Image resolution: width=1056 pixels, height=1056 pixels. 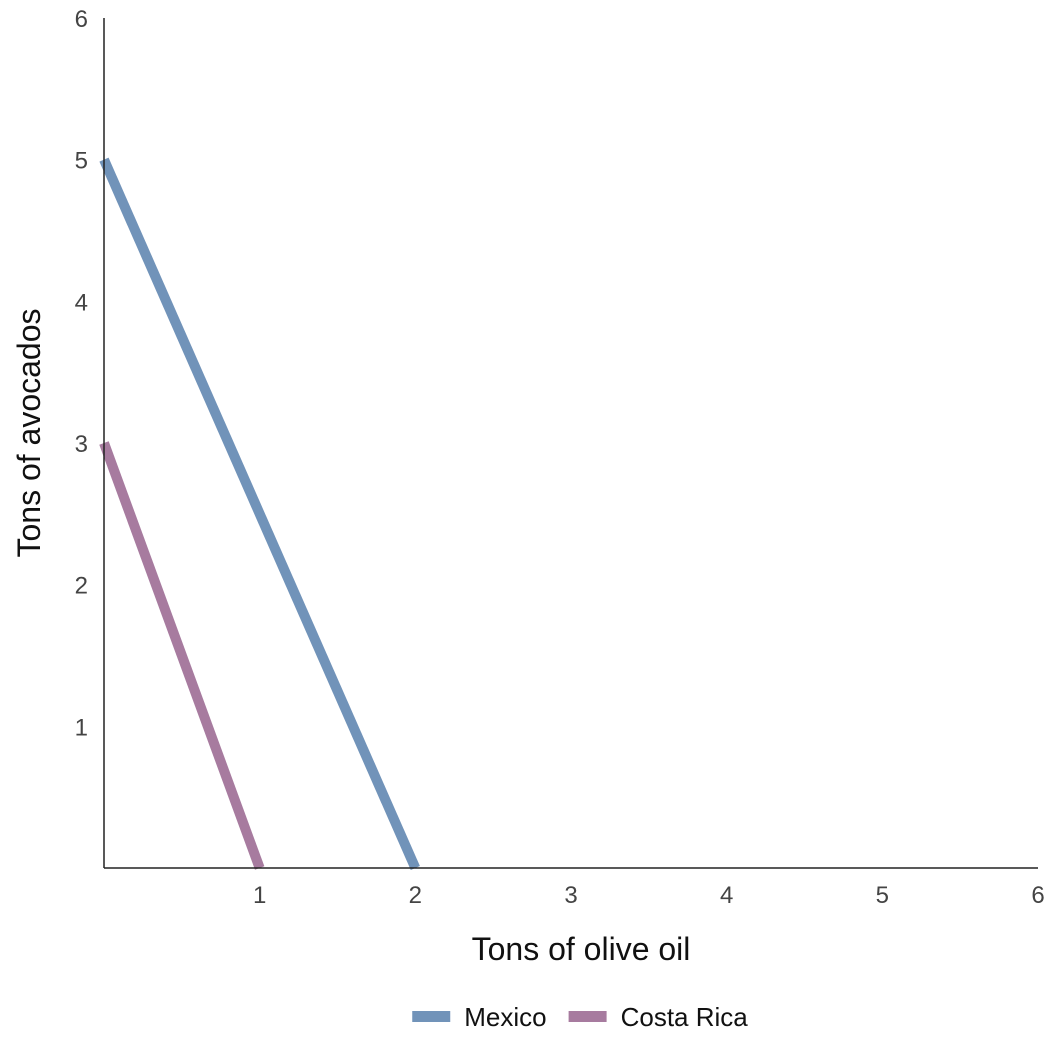 What do you see at coordinates (685, 1017) in the screenshot?
I see `legend-label: Costa Rica` at bounding box center [685, 1017].